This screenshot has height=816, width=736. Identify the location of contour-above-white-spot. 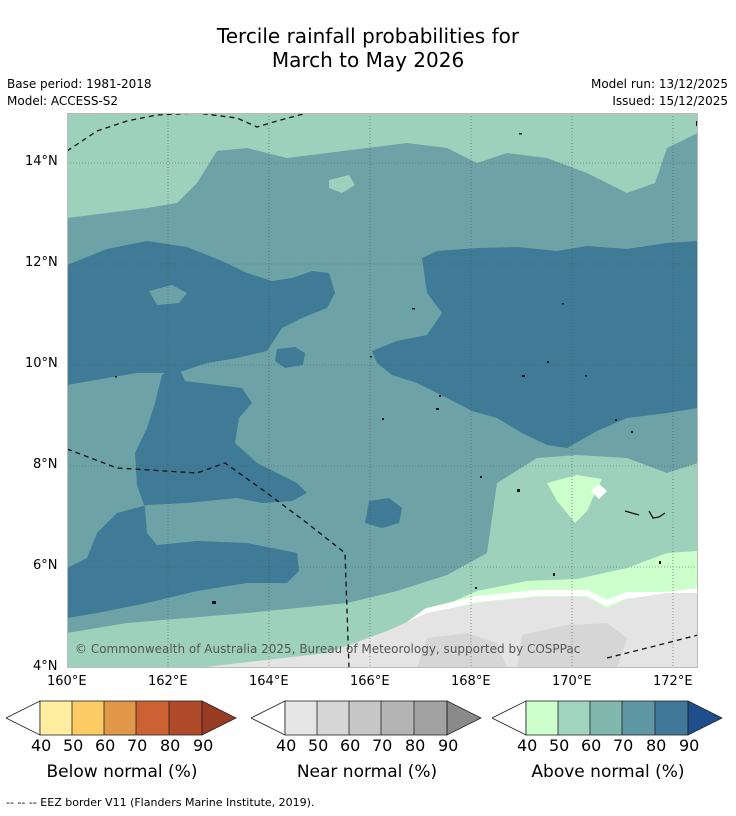
(599, 491).